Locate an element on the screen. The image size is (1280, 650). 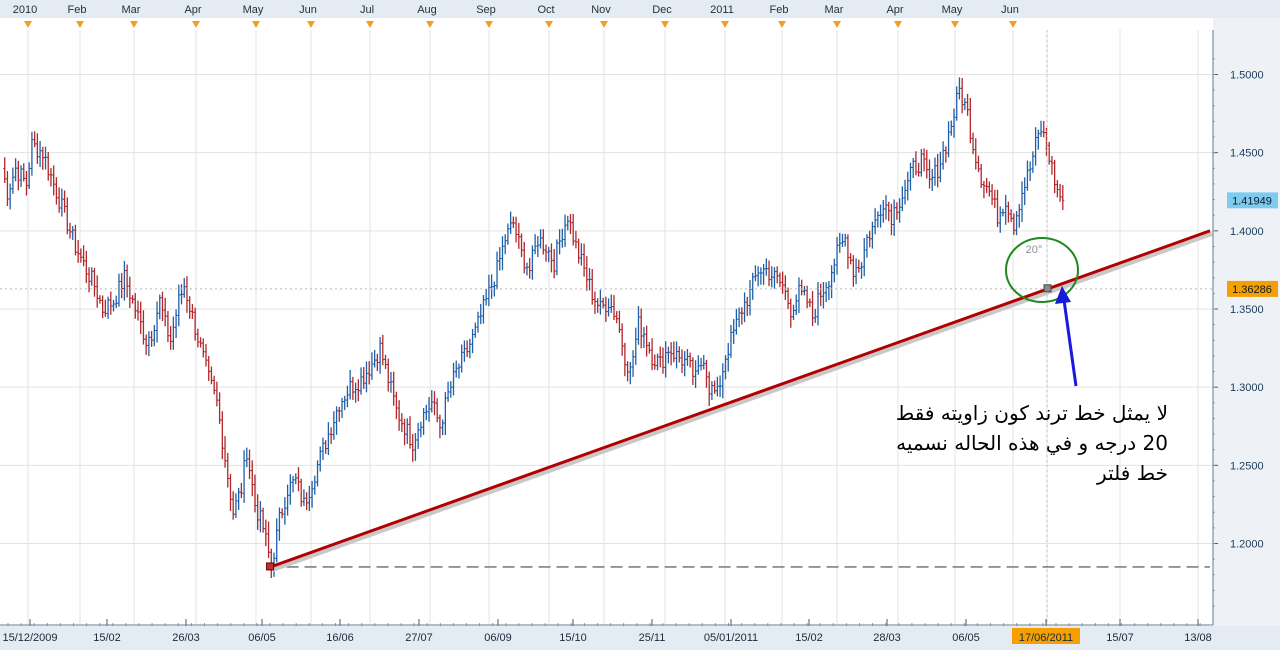
price-tag-label: 1.41949 is located at coordinates (1252, 201).